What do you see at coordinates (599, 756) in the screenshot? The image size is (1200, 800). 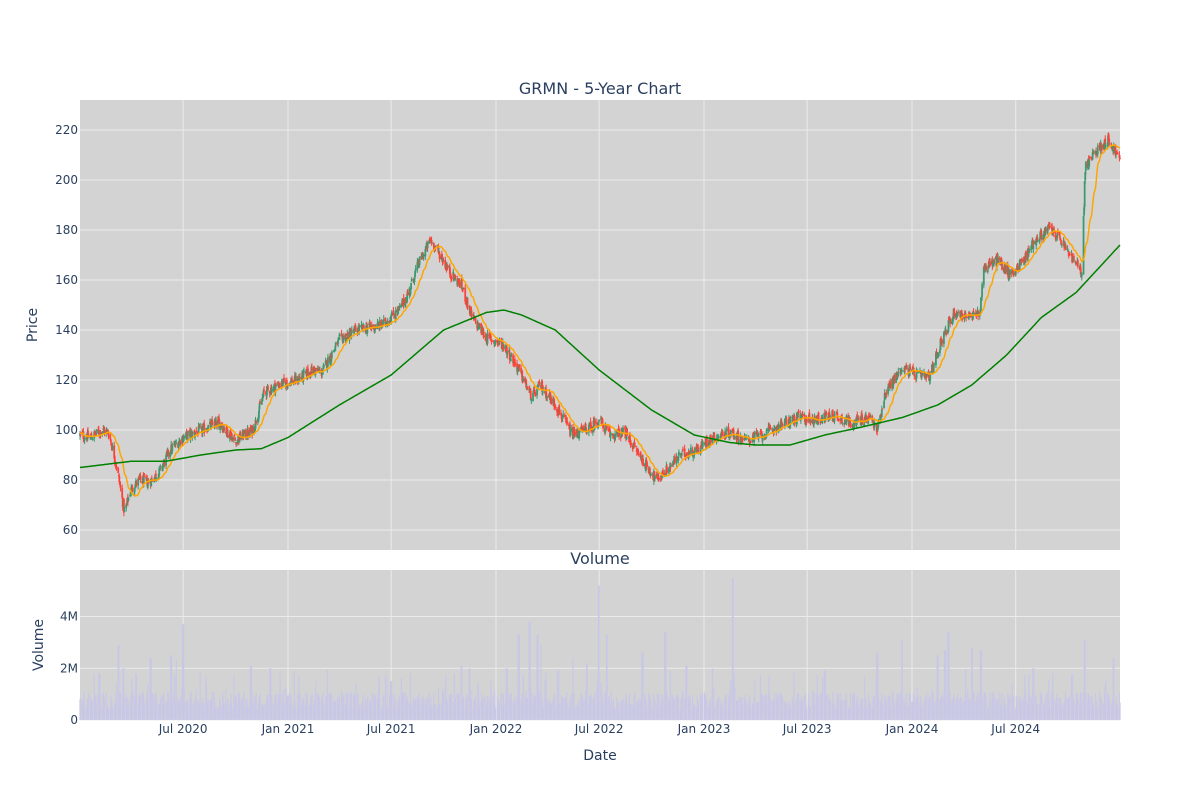 I see `x-axis-title: Date` at bounding box center [599, 756].